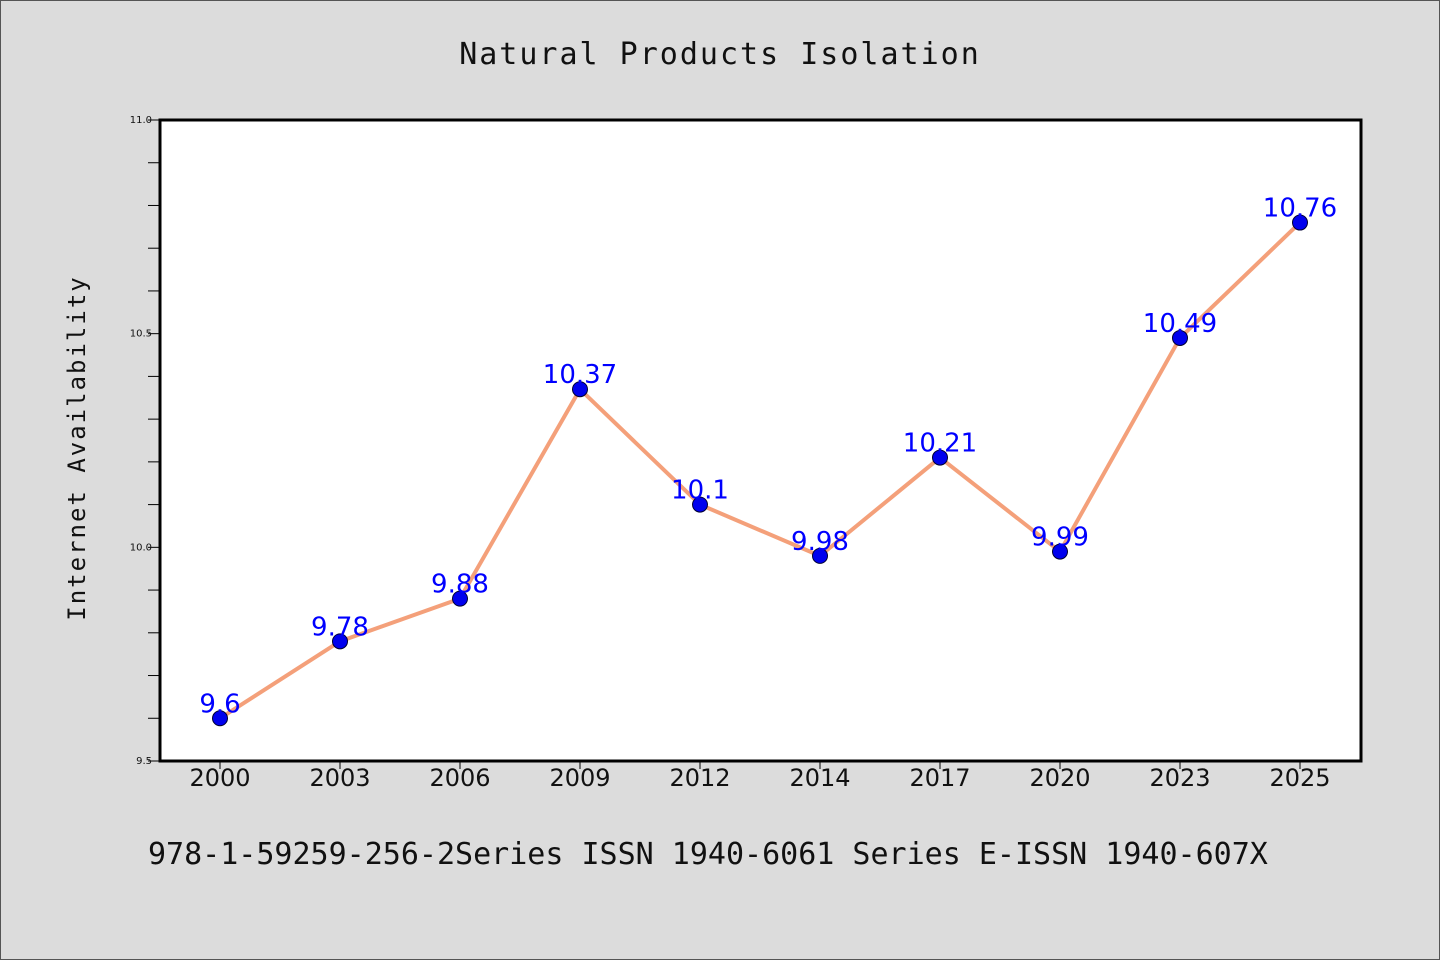 The width and height of the screenshot is (1440, 960). Describe the element at coordinates (580, 375) in the screenshot. I see `data-label: 10.37` at that location.